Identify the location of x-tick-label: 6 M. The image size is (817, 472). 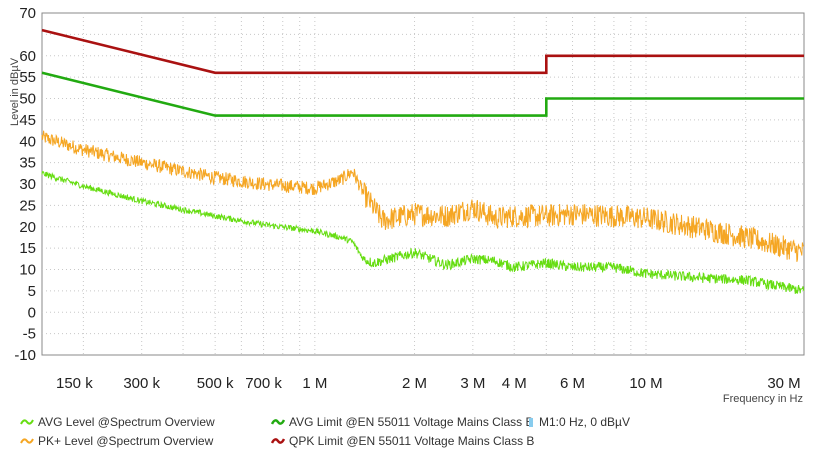
(572, 383).